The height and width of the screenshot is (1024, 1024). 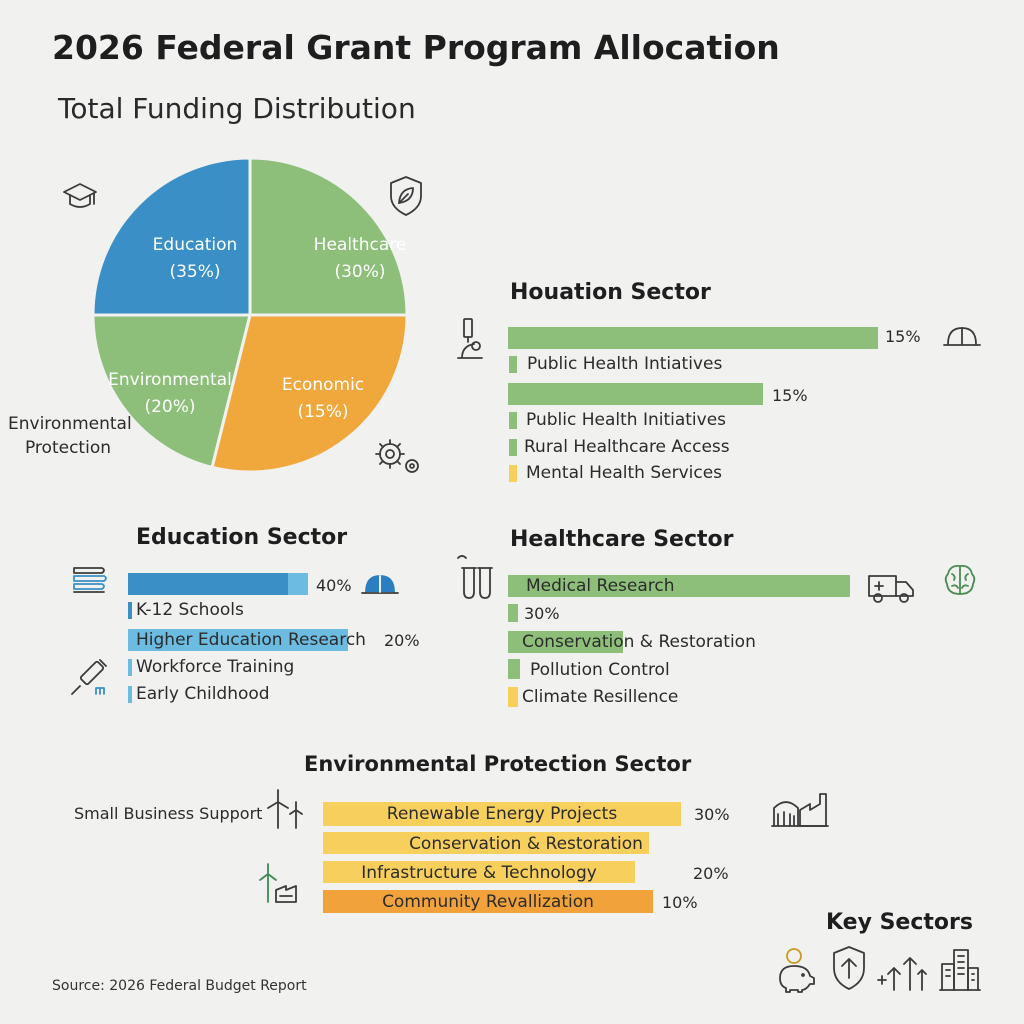 What do you see at coordinates (800, 810) in the screenshot?
I see `factory-icon` at bounding box center [800, 810].